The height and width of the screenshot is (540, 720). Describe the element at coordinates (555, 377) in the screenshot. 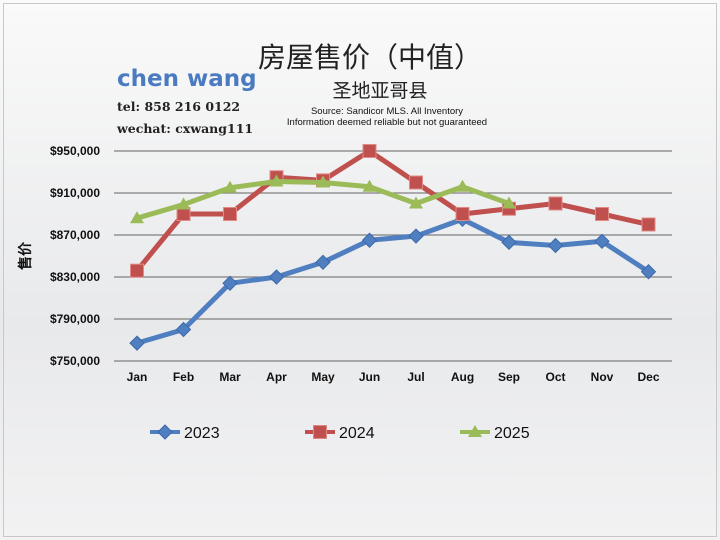

I see `x-tick-label: Oct` at that location.